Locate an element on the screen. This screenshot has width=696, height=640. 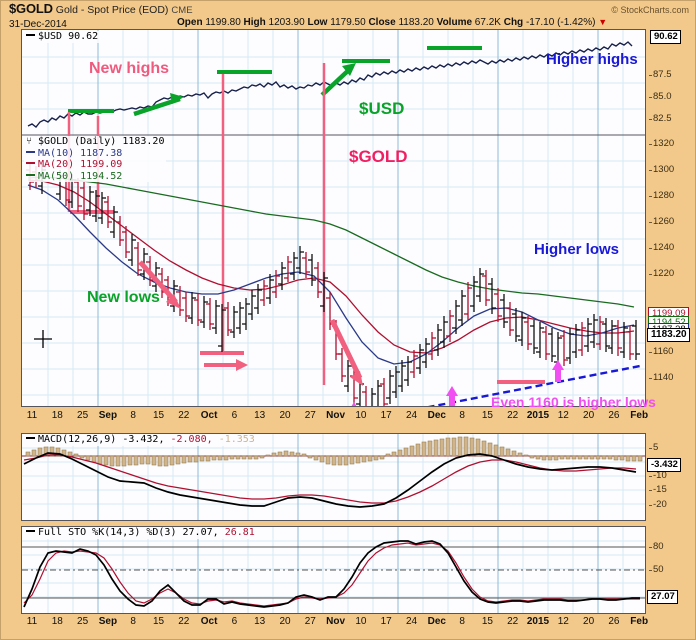
macd-chart-panel: MACD(12,26,9) -3.432, -2.080, -1.353 is located at coordinates (333, 477).